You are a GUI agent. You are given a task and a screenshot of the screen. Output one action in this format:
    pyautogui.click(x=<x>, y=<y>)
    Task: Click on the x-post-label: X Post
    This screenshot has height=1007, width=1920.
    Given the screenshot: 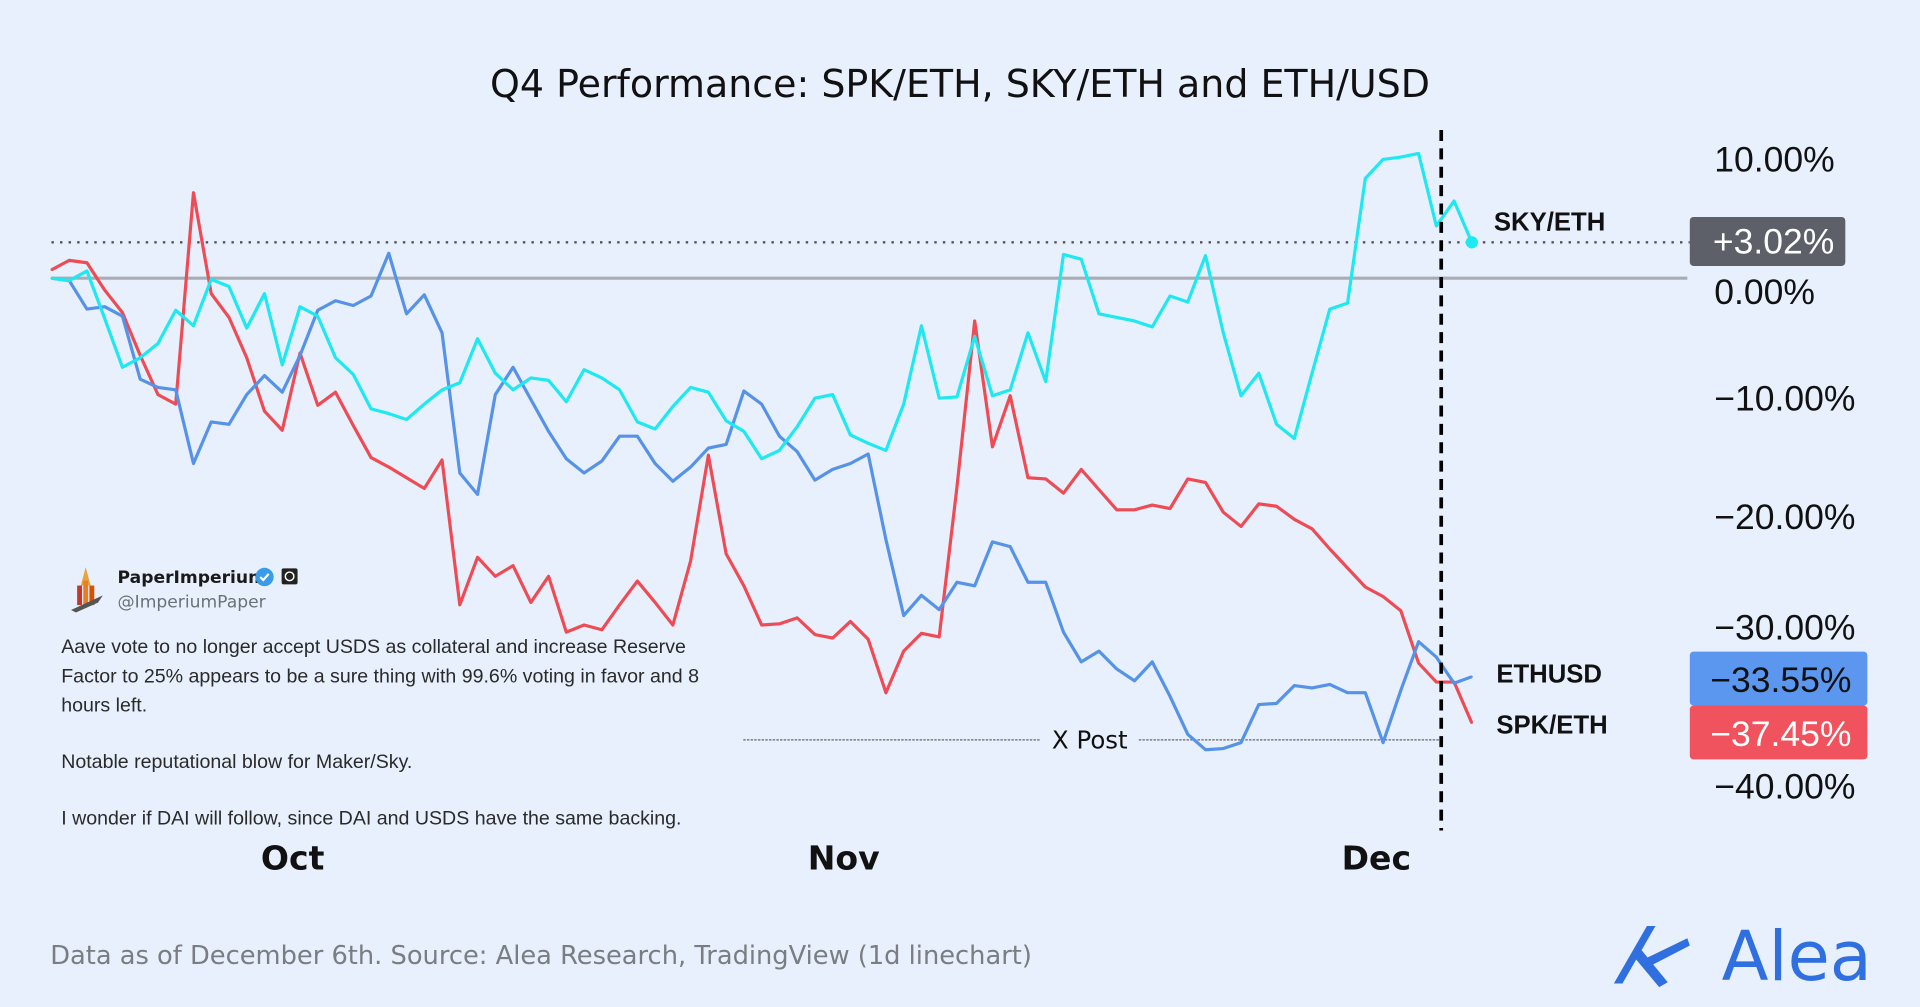 What is the action you would take?
    pyautogui.click(x=1090, y=739)
    